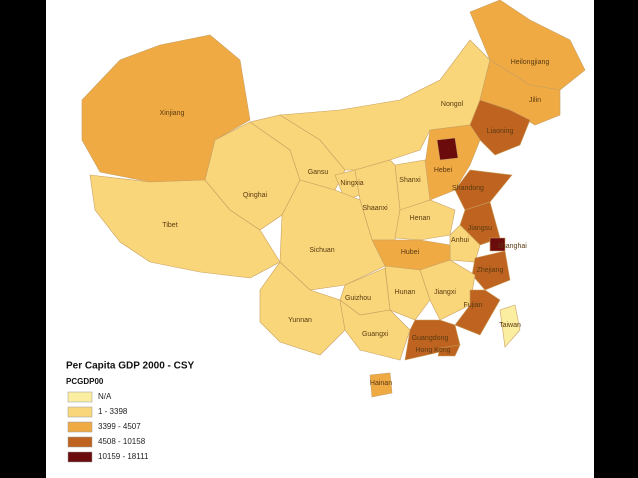 The height and width of the screenshot is (478, 638). Describe the element at coordinates (375, 334) in the screenshot. I see `region-label: Guangxi` at that location.